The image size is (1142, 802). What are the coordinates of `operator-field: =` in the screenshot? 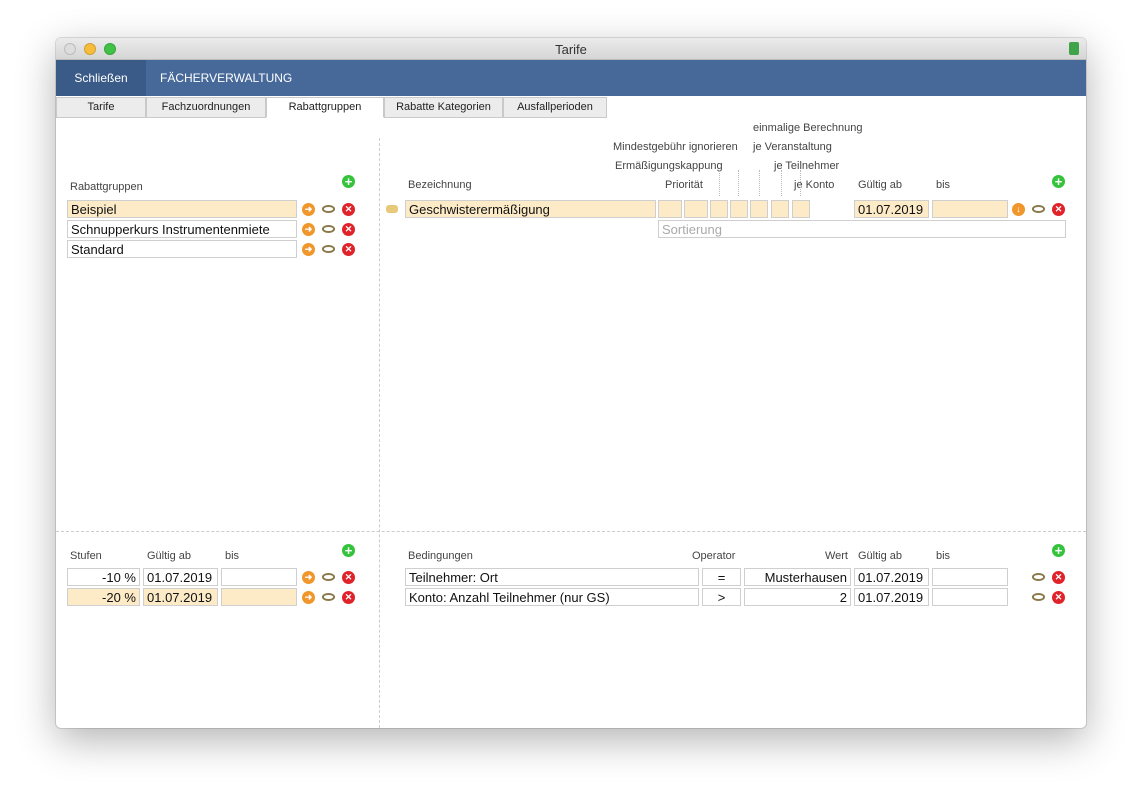 It's located at (721, 577).